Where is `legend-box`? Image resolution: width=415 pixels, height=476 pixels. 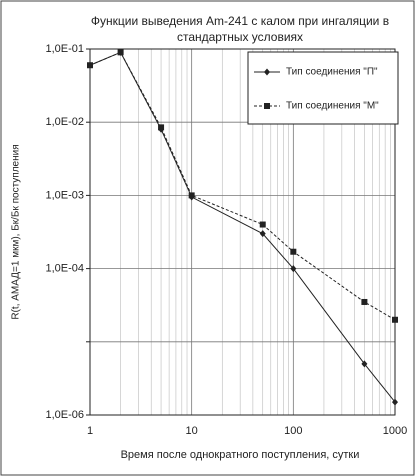 legend-box is located at coordinates (323, 88).